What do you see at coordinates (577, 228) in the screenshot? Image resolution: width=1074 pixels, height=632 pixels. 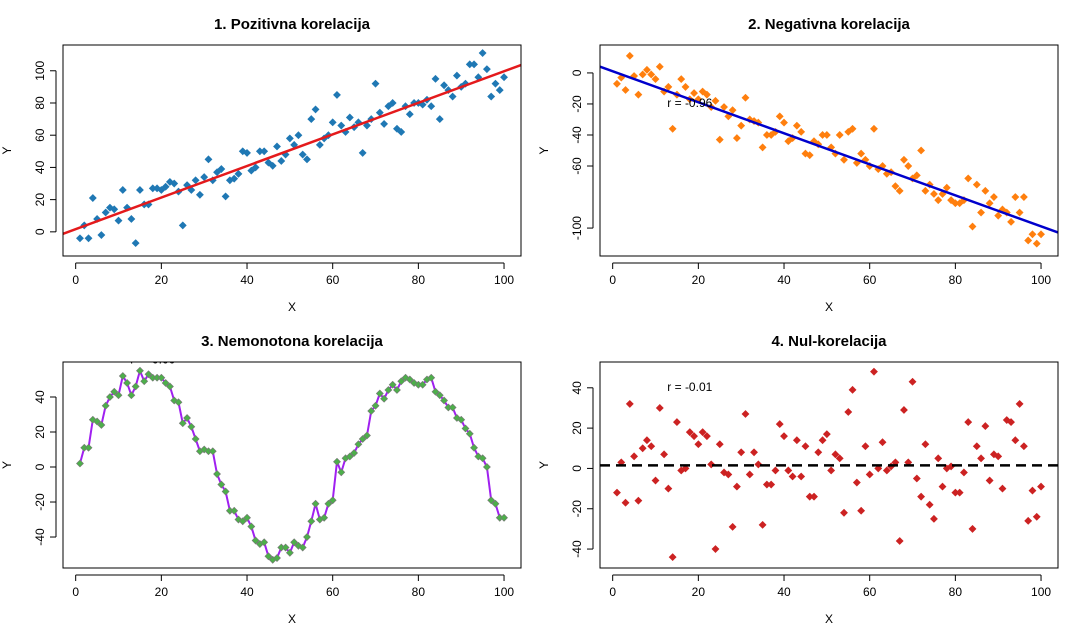 I see `y-tick-label: -100` at bounding box center [577, 228].